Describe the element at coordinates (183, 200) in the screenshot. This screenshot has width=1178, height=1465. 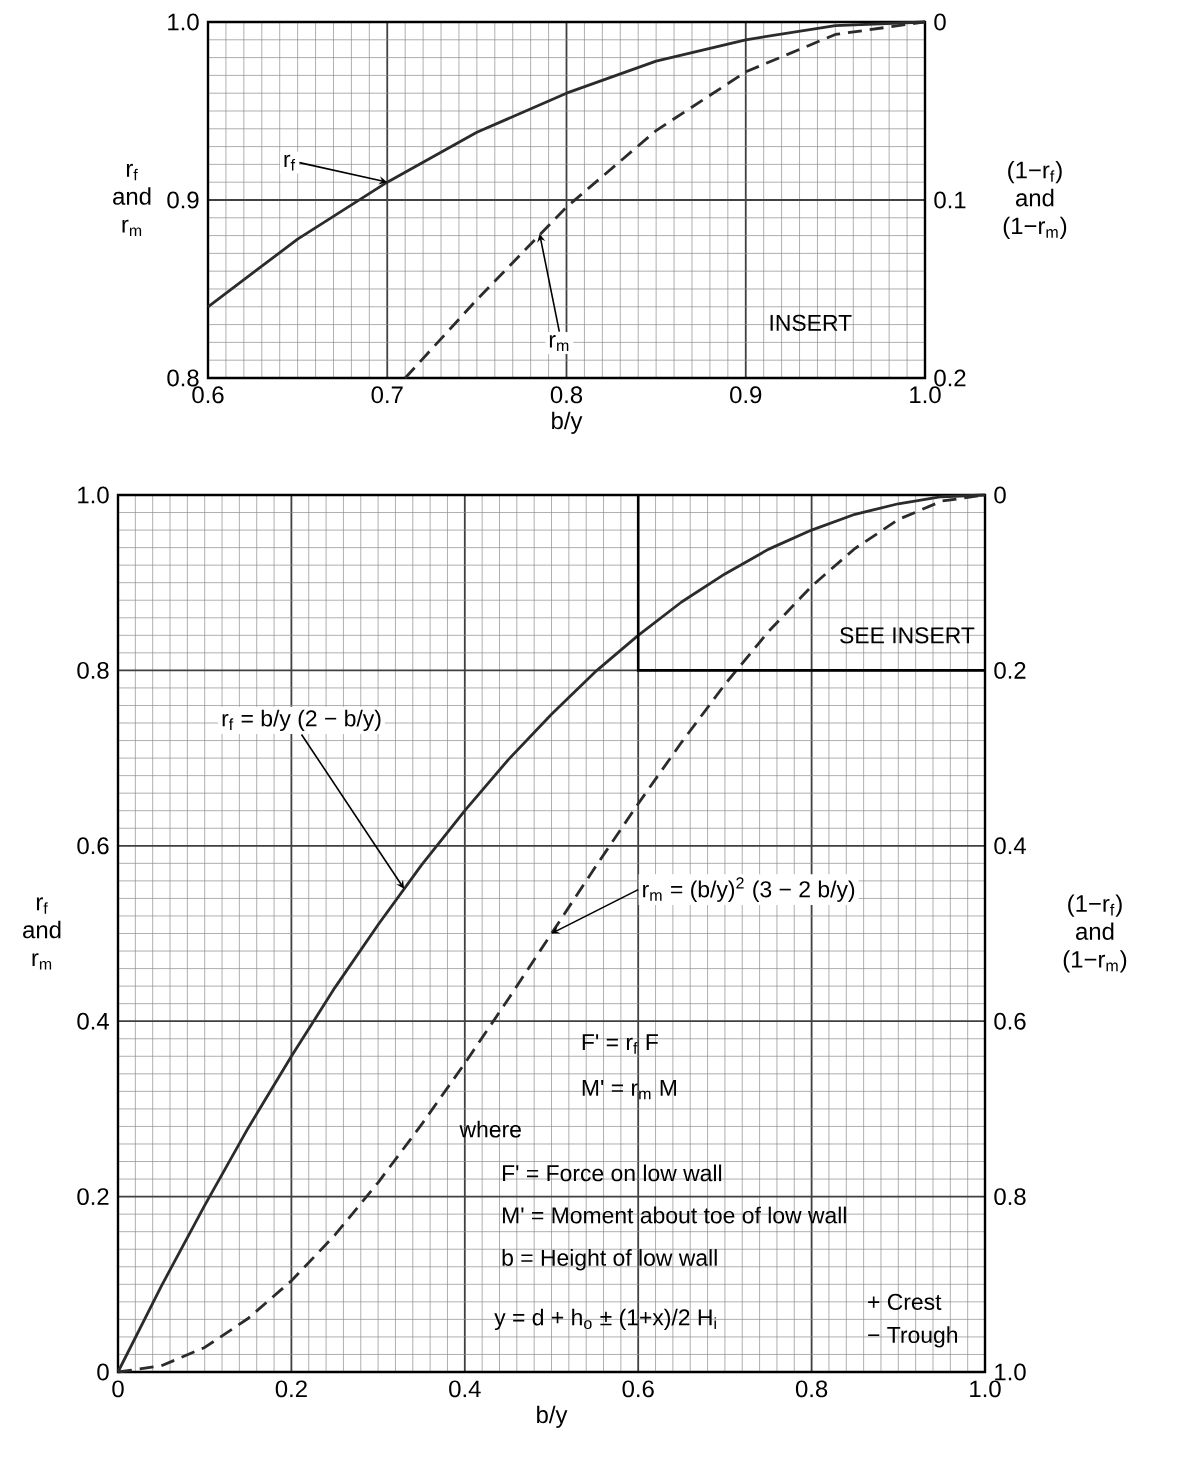
I see `y-tick-label: 0.9` at that location.